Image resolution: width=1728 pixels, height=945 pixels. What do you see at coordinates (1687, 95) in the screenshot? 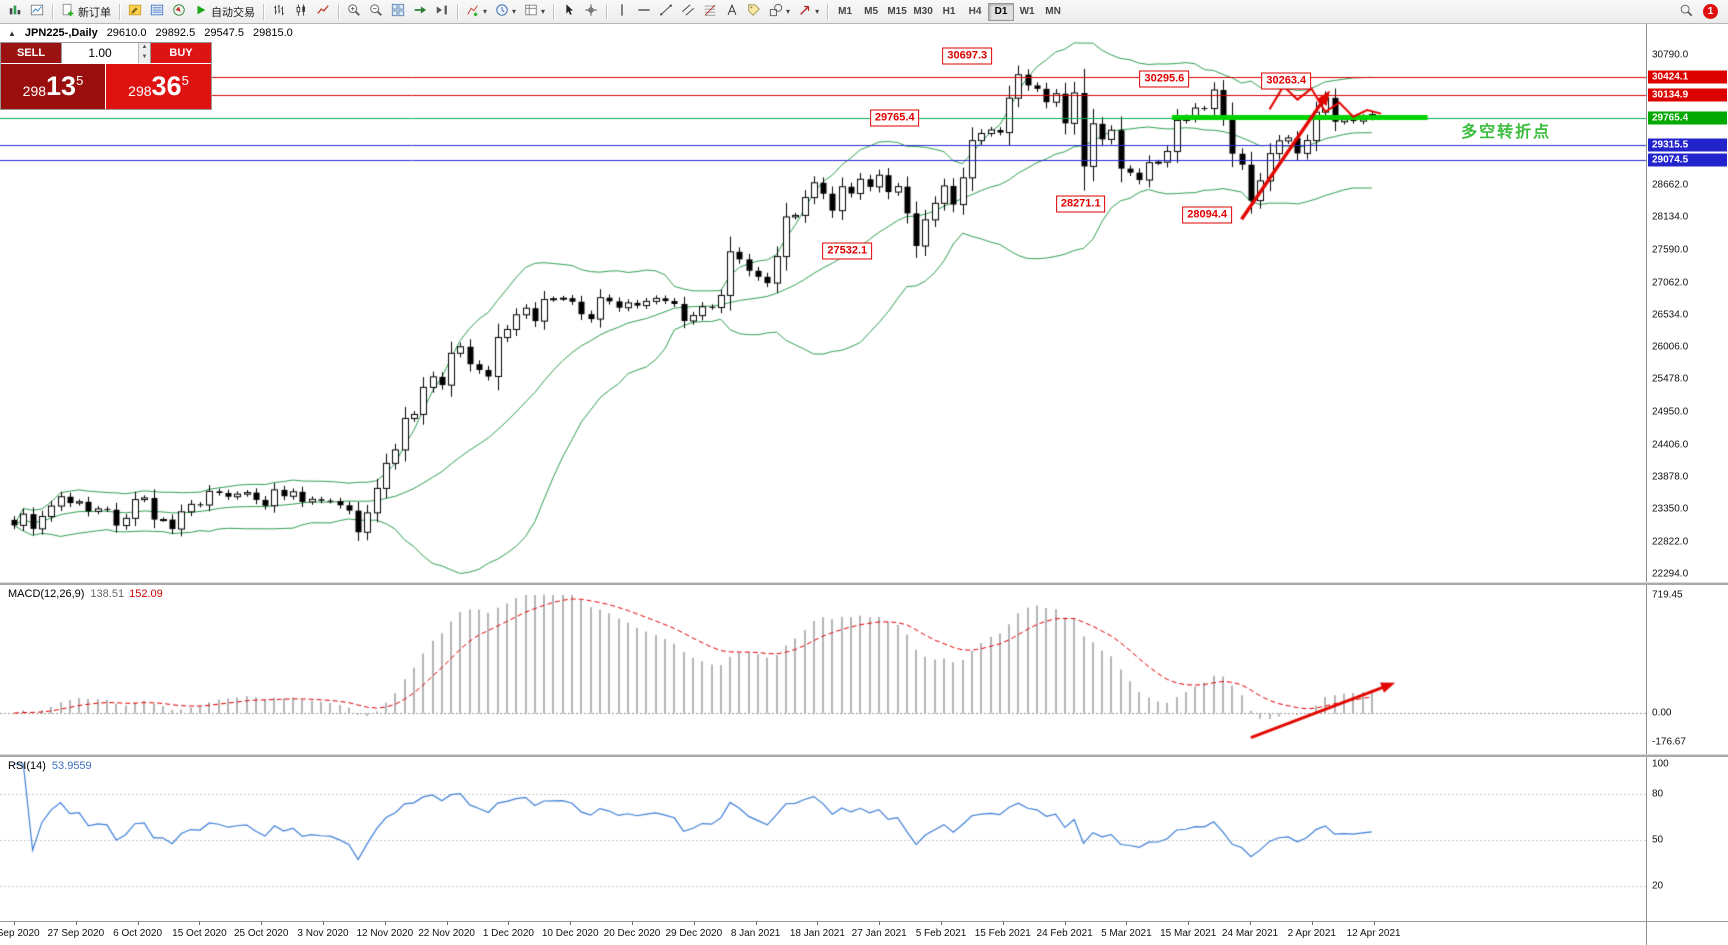
I see `price-level-badge: 30134.9` at bounding box center [1687, 95].